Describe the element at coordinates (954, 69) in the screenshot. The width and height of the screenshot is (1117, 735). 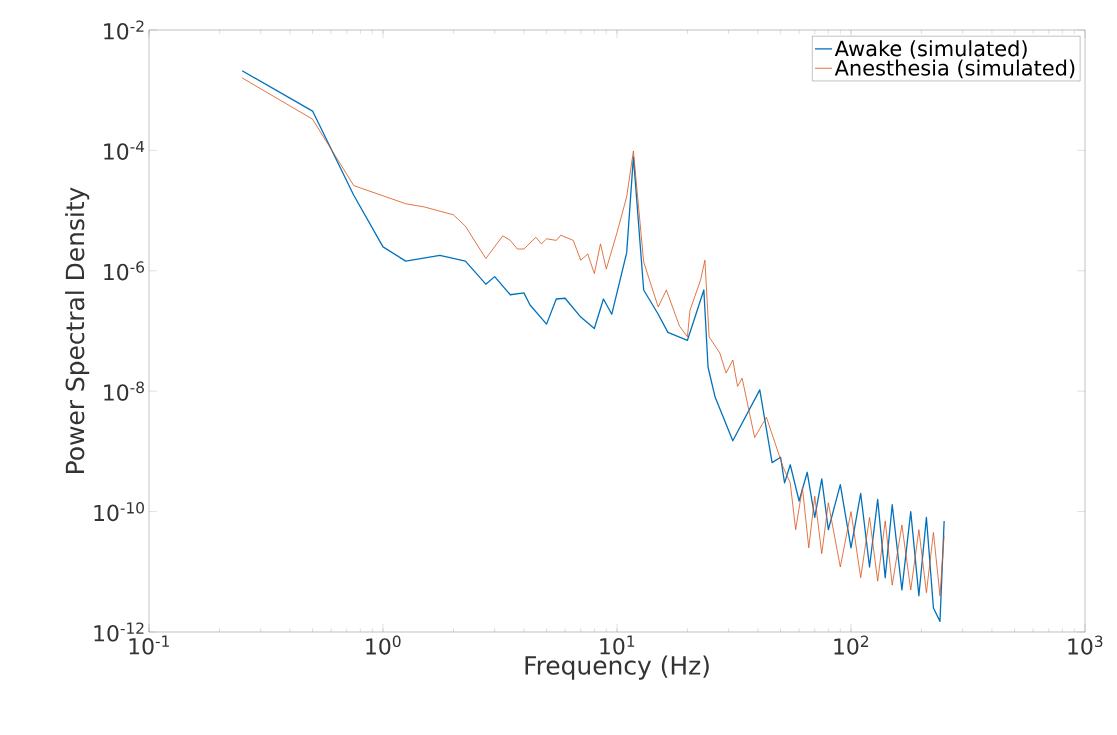
I see `legend-label: Anesthesia (simulated)` at that location.